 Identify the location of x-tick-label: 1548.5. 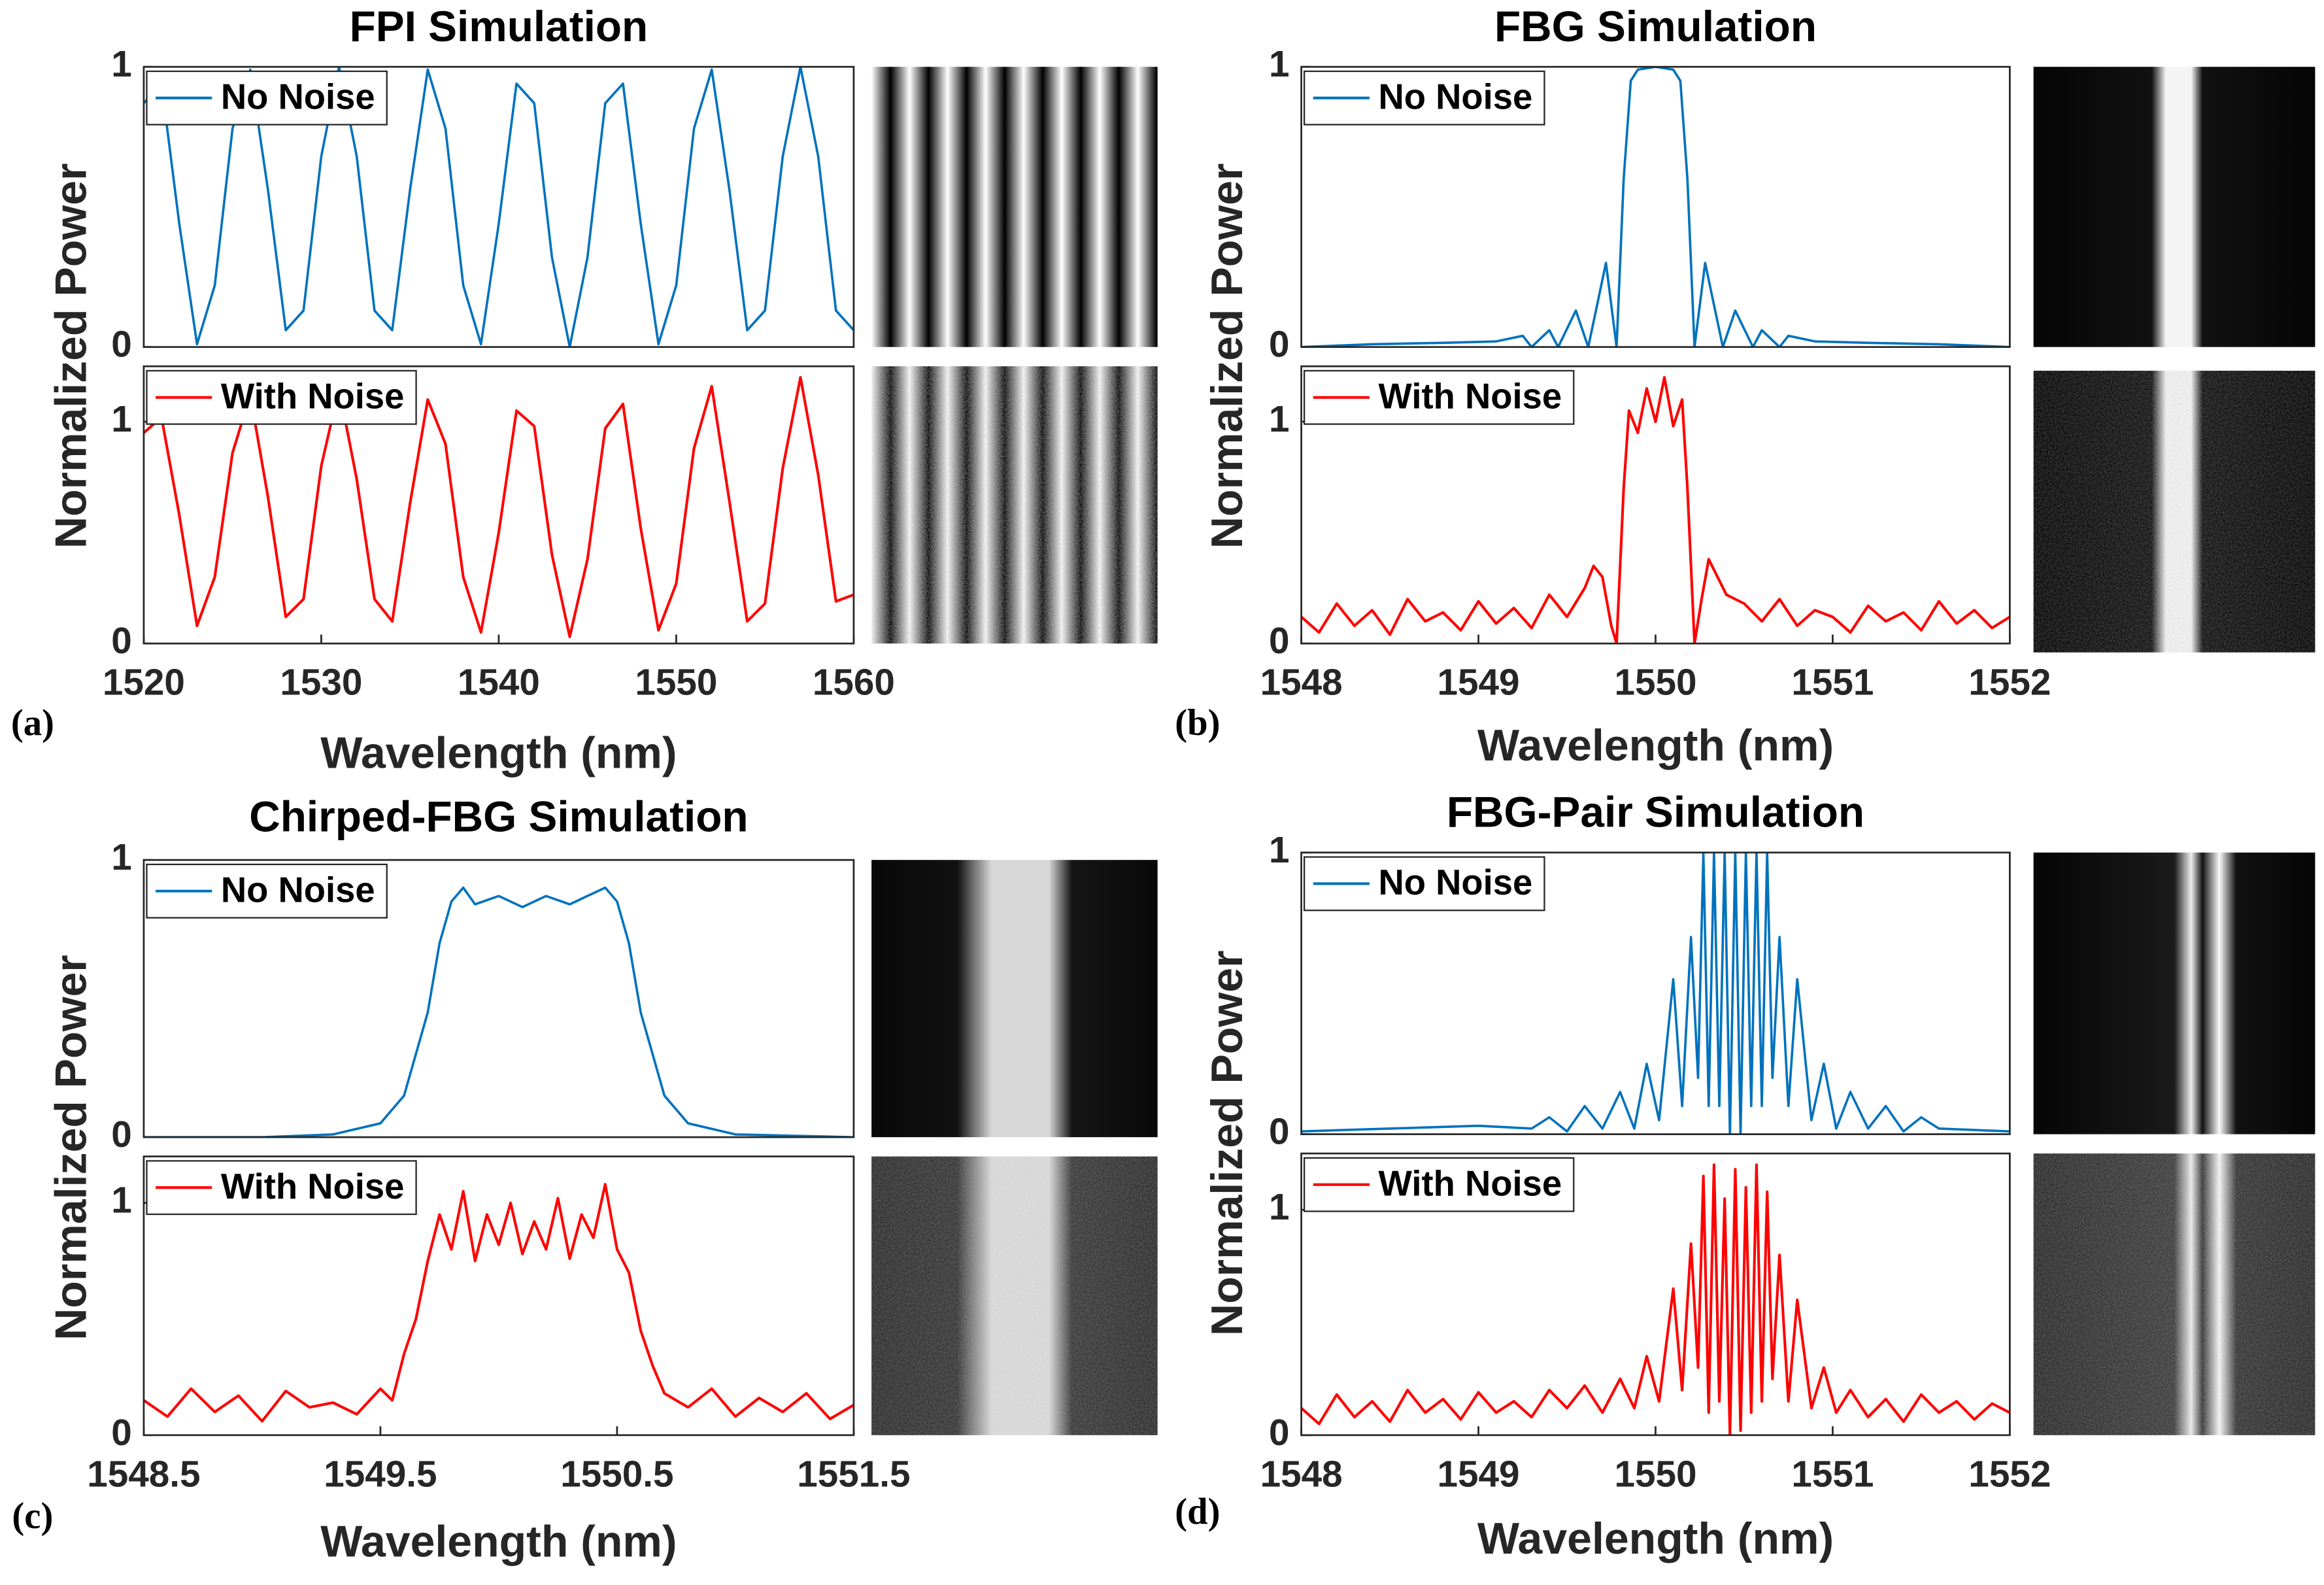
(143, 1474).